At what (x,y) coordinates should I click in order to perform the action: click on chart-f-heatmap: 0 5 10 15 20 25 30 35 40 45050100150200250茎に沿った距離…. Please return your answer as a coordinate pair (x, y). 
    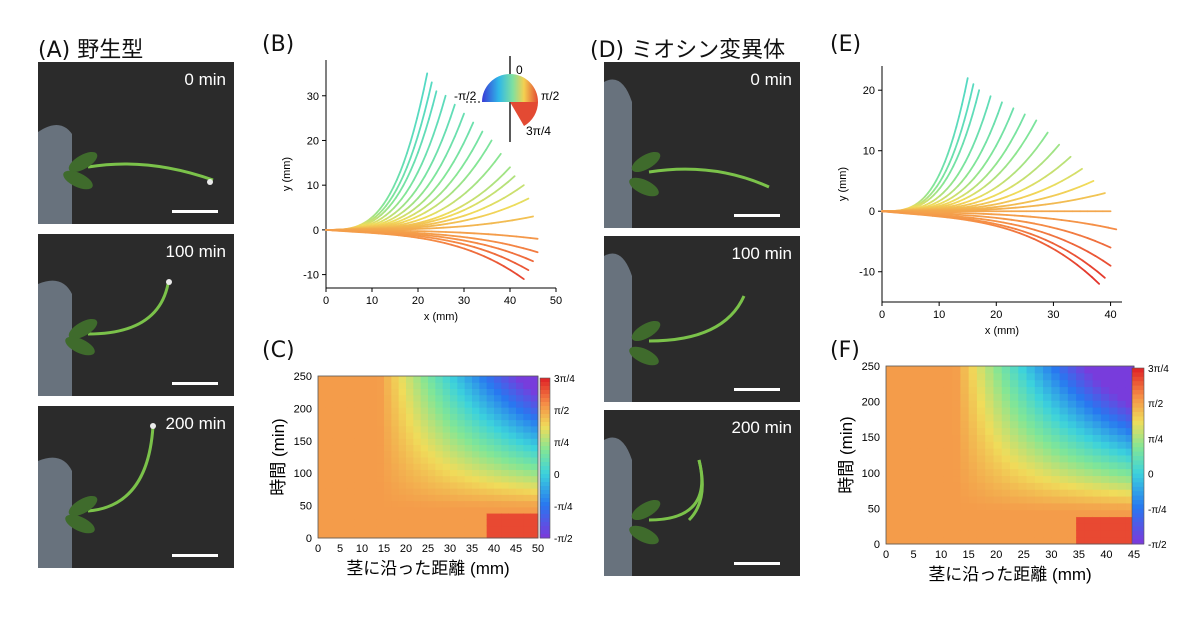
    Looking at the image, I should click on (1003, 472).